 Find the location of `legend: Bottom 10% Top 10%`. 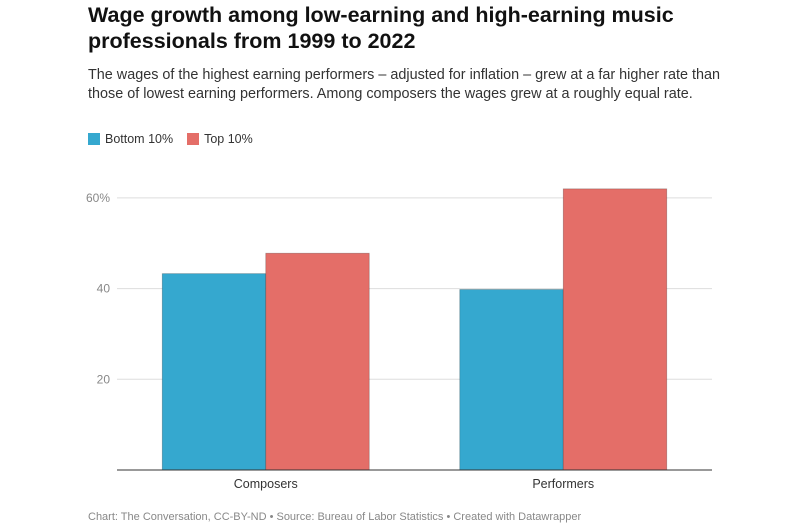

legend: Bottom 10% Top 10% is located at coordinates (170, 139).